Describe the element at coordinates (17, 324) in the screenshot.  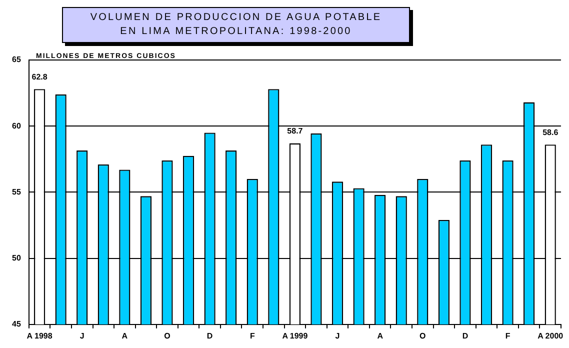
I see `y-tick-label: 45` at that location.